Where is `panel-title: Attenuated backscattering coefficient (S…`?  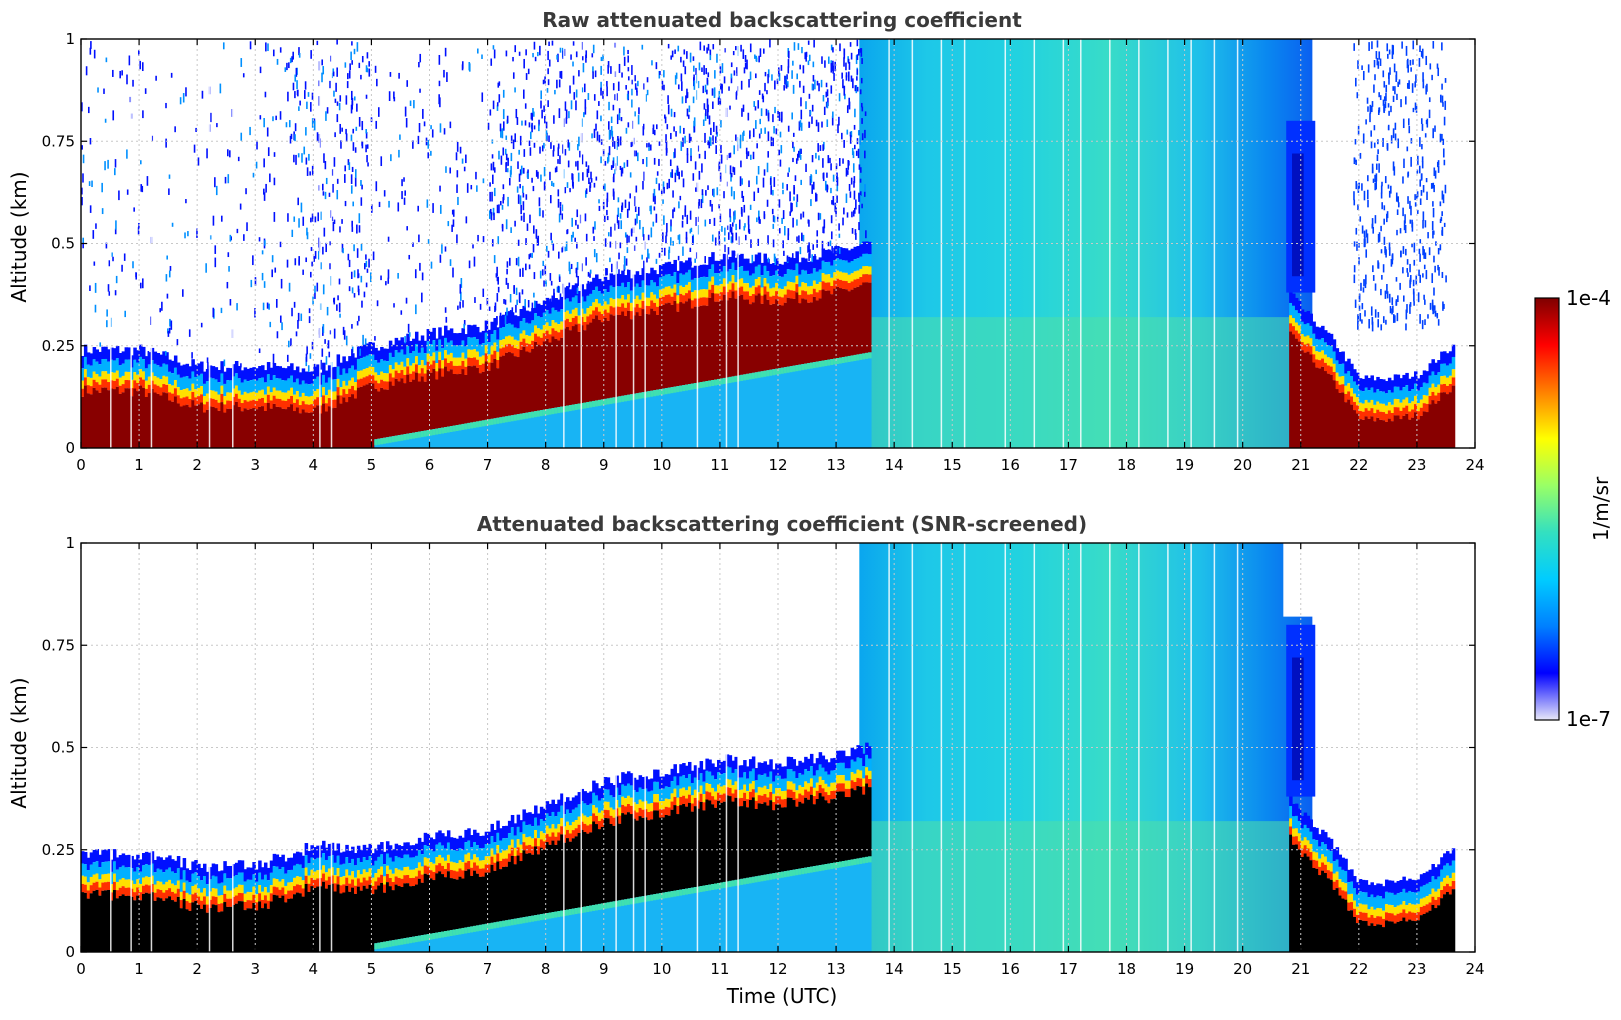 panel-title: Attenuated backscattering coefficient (S… is located at coordinates (782, 524).